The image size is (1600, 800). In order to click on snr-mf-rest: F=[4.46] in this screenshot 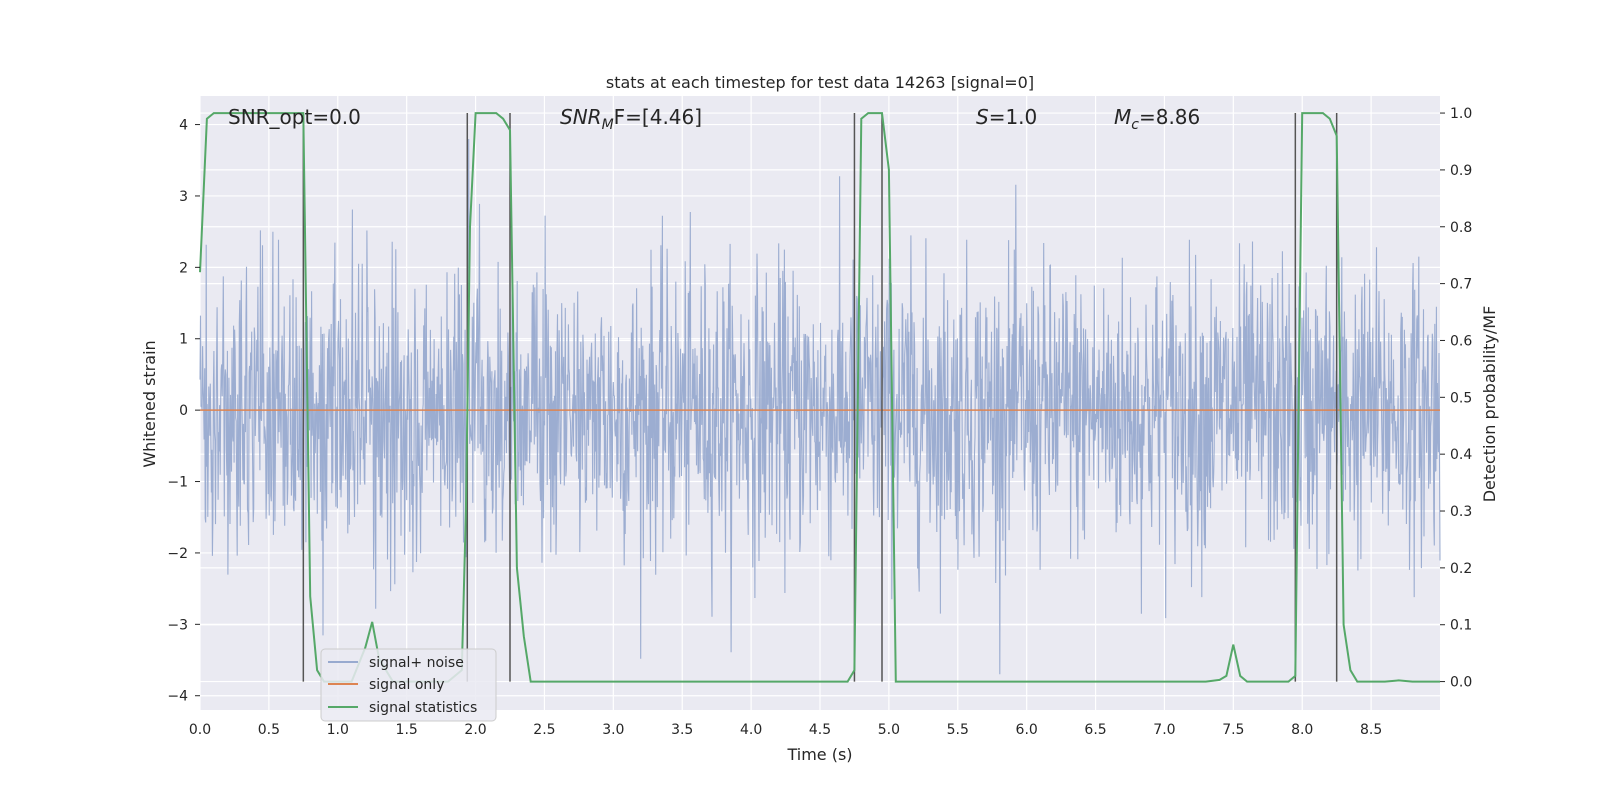, I will do `click(658, 117)`.